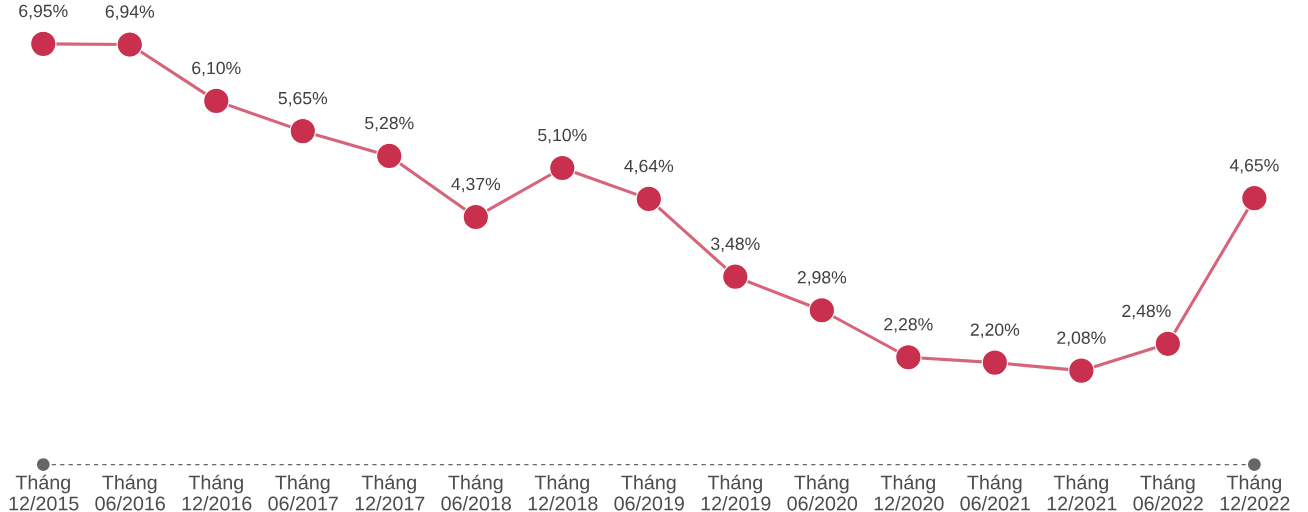  What do you see at coordinates (1082, 492) in the screenshot?
I see `x-tick-label: Tháng 12/2021` at bounding box center [1082, 492].